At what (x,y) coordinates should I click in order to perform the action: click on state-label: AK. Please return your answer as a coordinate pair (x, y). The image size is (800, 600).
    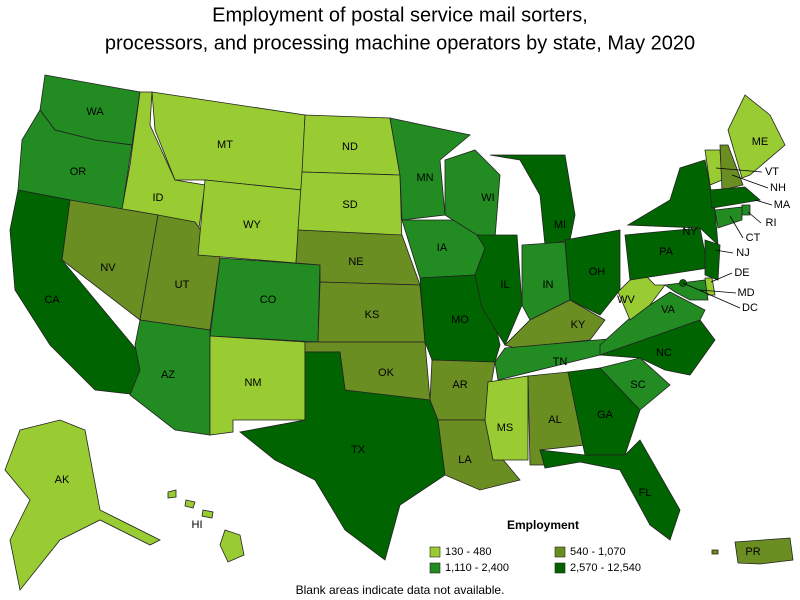
    Looking at the image, I should click on (62, 480).